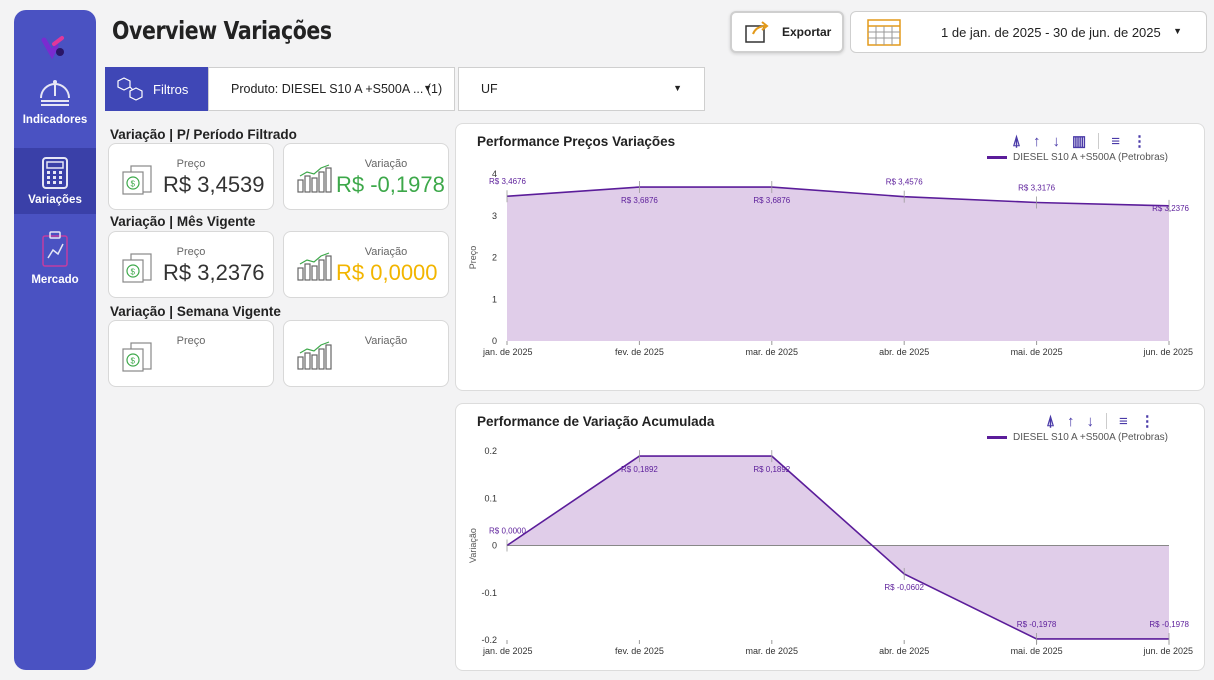 The width and height of the screenshot is (1214, 680). Describe the element at coordinates (130, 89) in the screenshot. I see `filter-nodes-icon` at that location.